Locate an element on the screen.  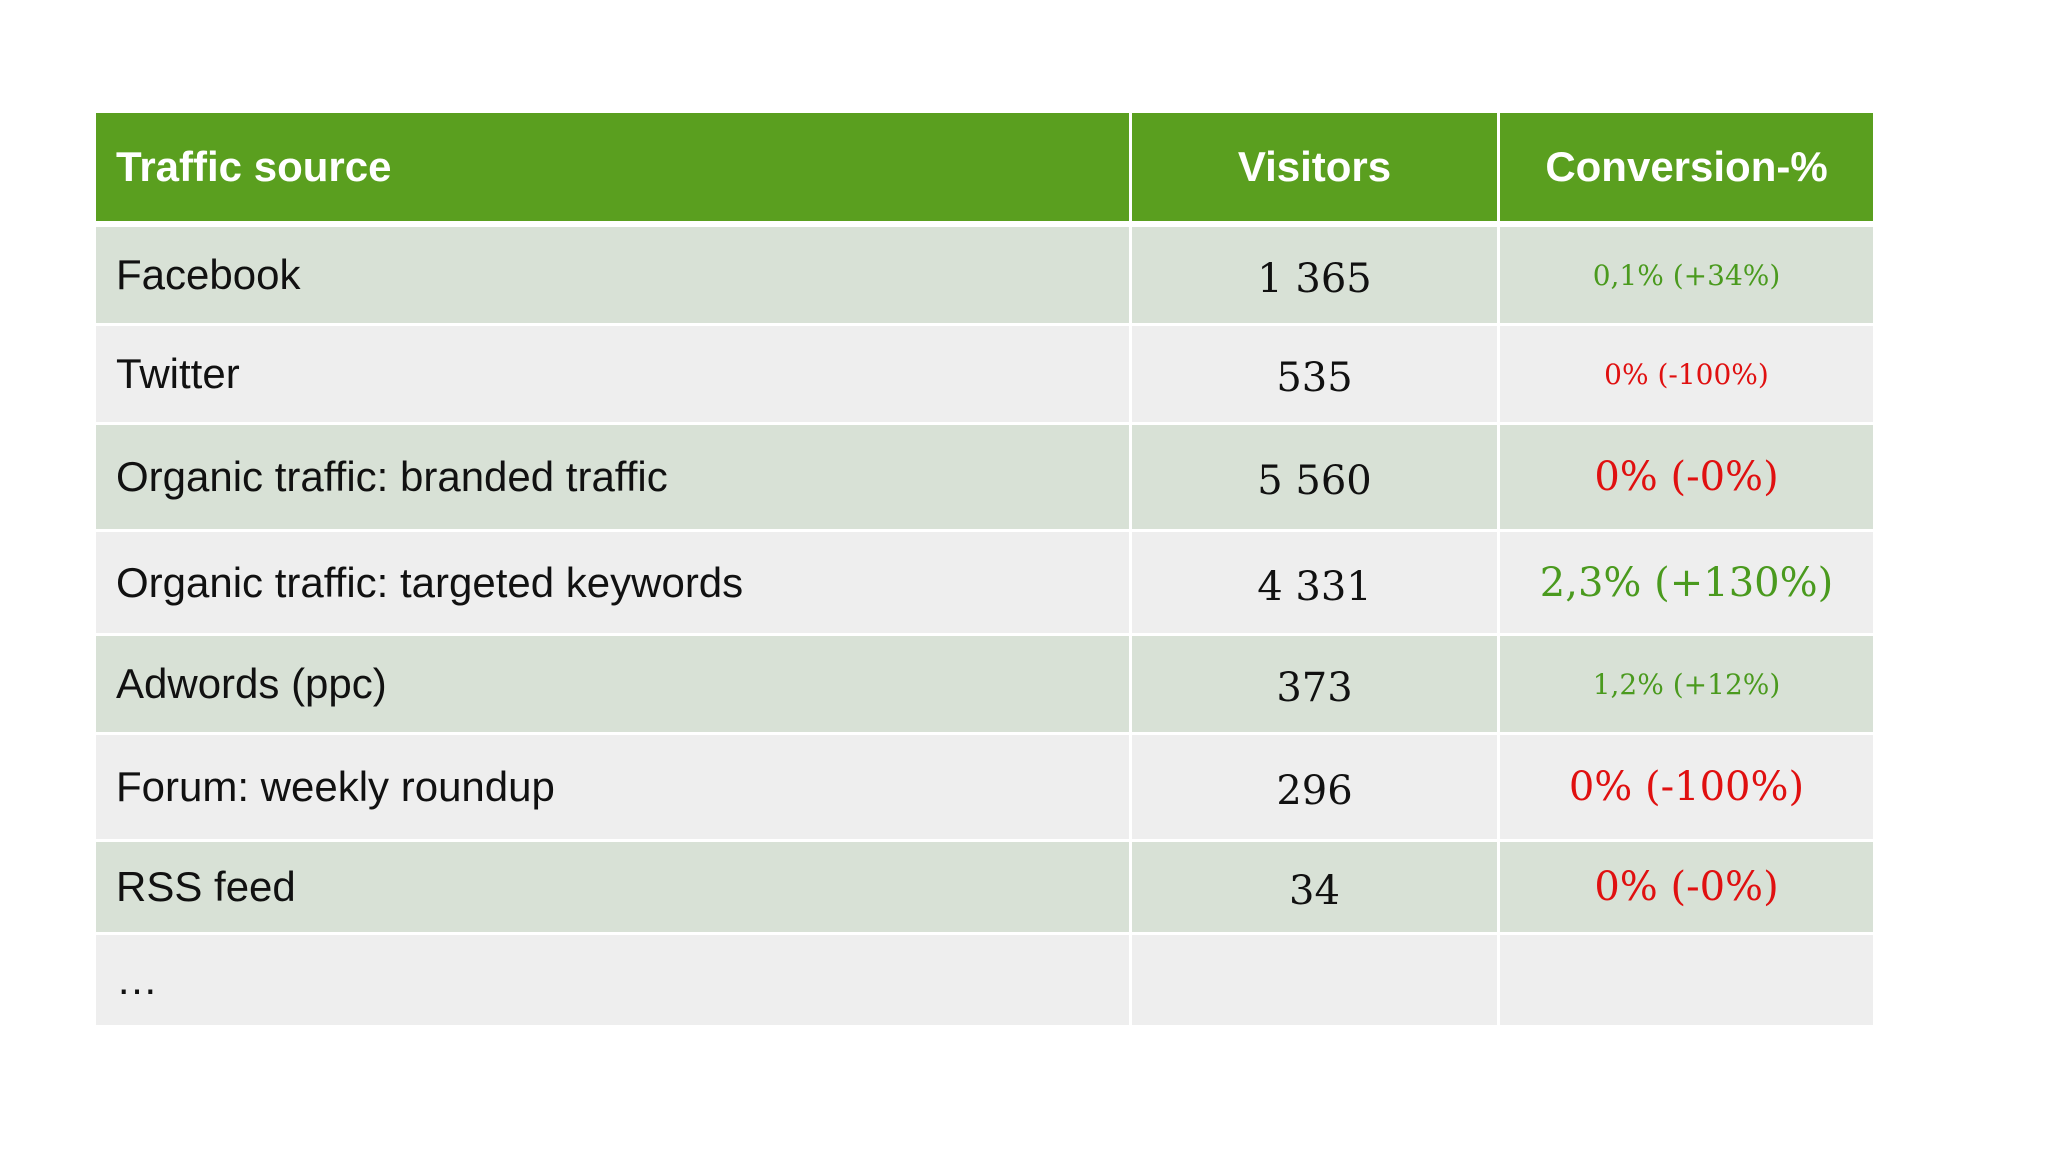
row-visitors: 34 is located at coordinates (1316, 888).